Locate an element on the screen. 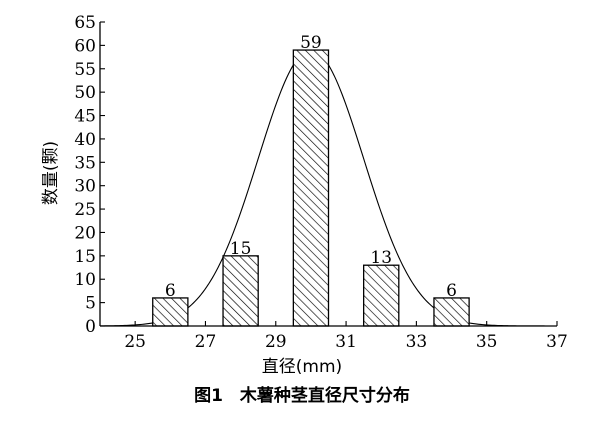  x-tick-label-35: 35 is located at coordinates (487, 342).